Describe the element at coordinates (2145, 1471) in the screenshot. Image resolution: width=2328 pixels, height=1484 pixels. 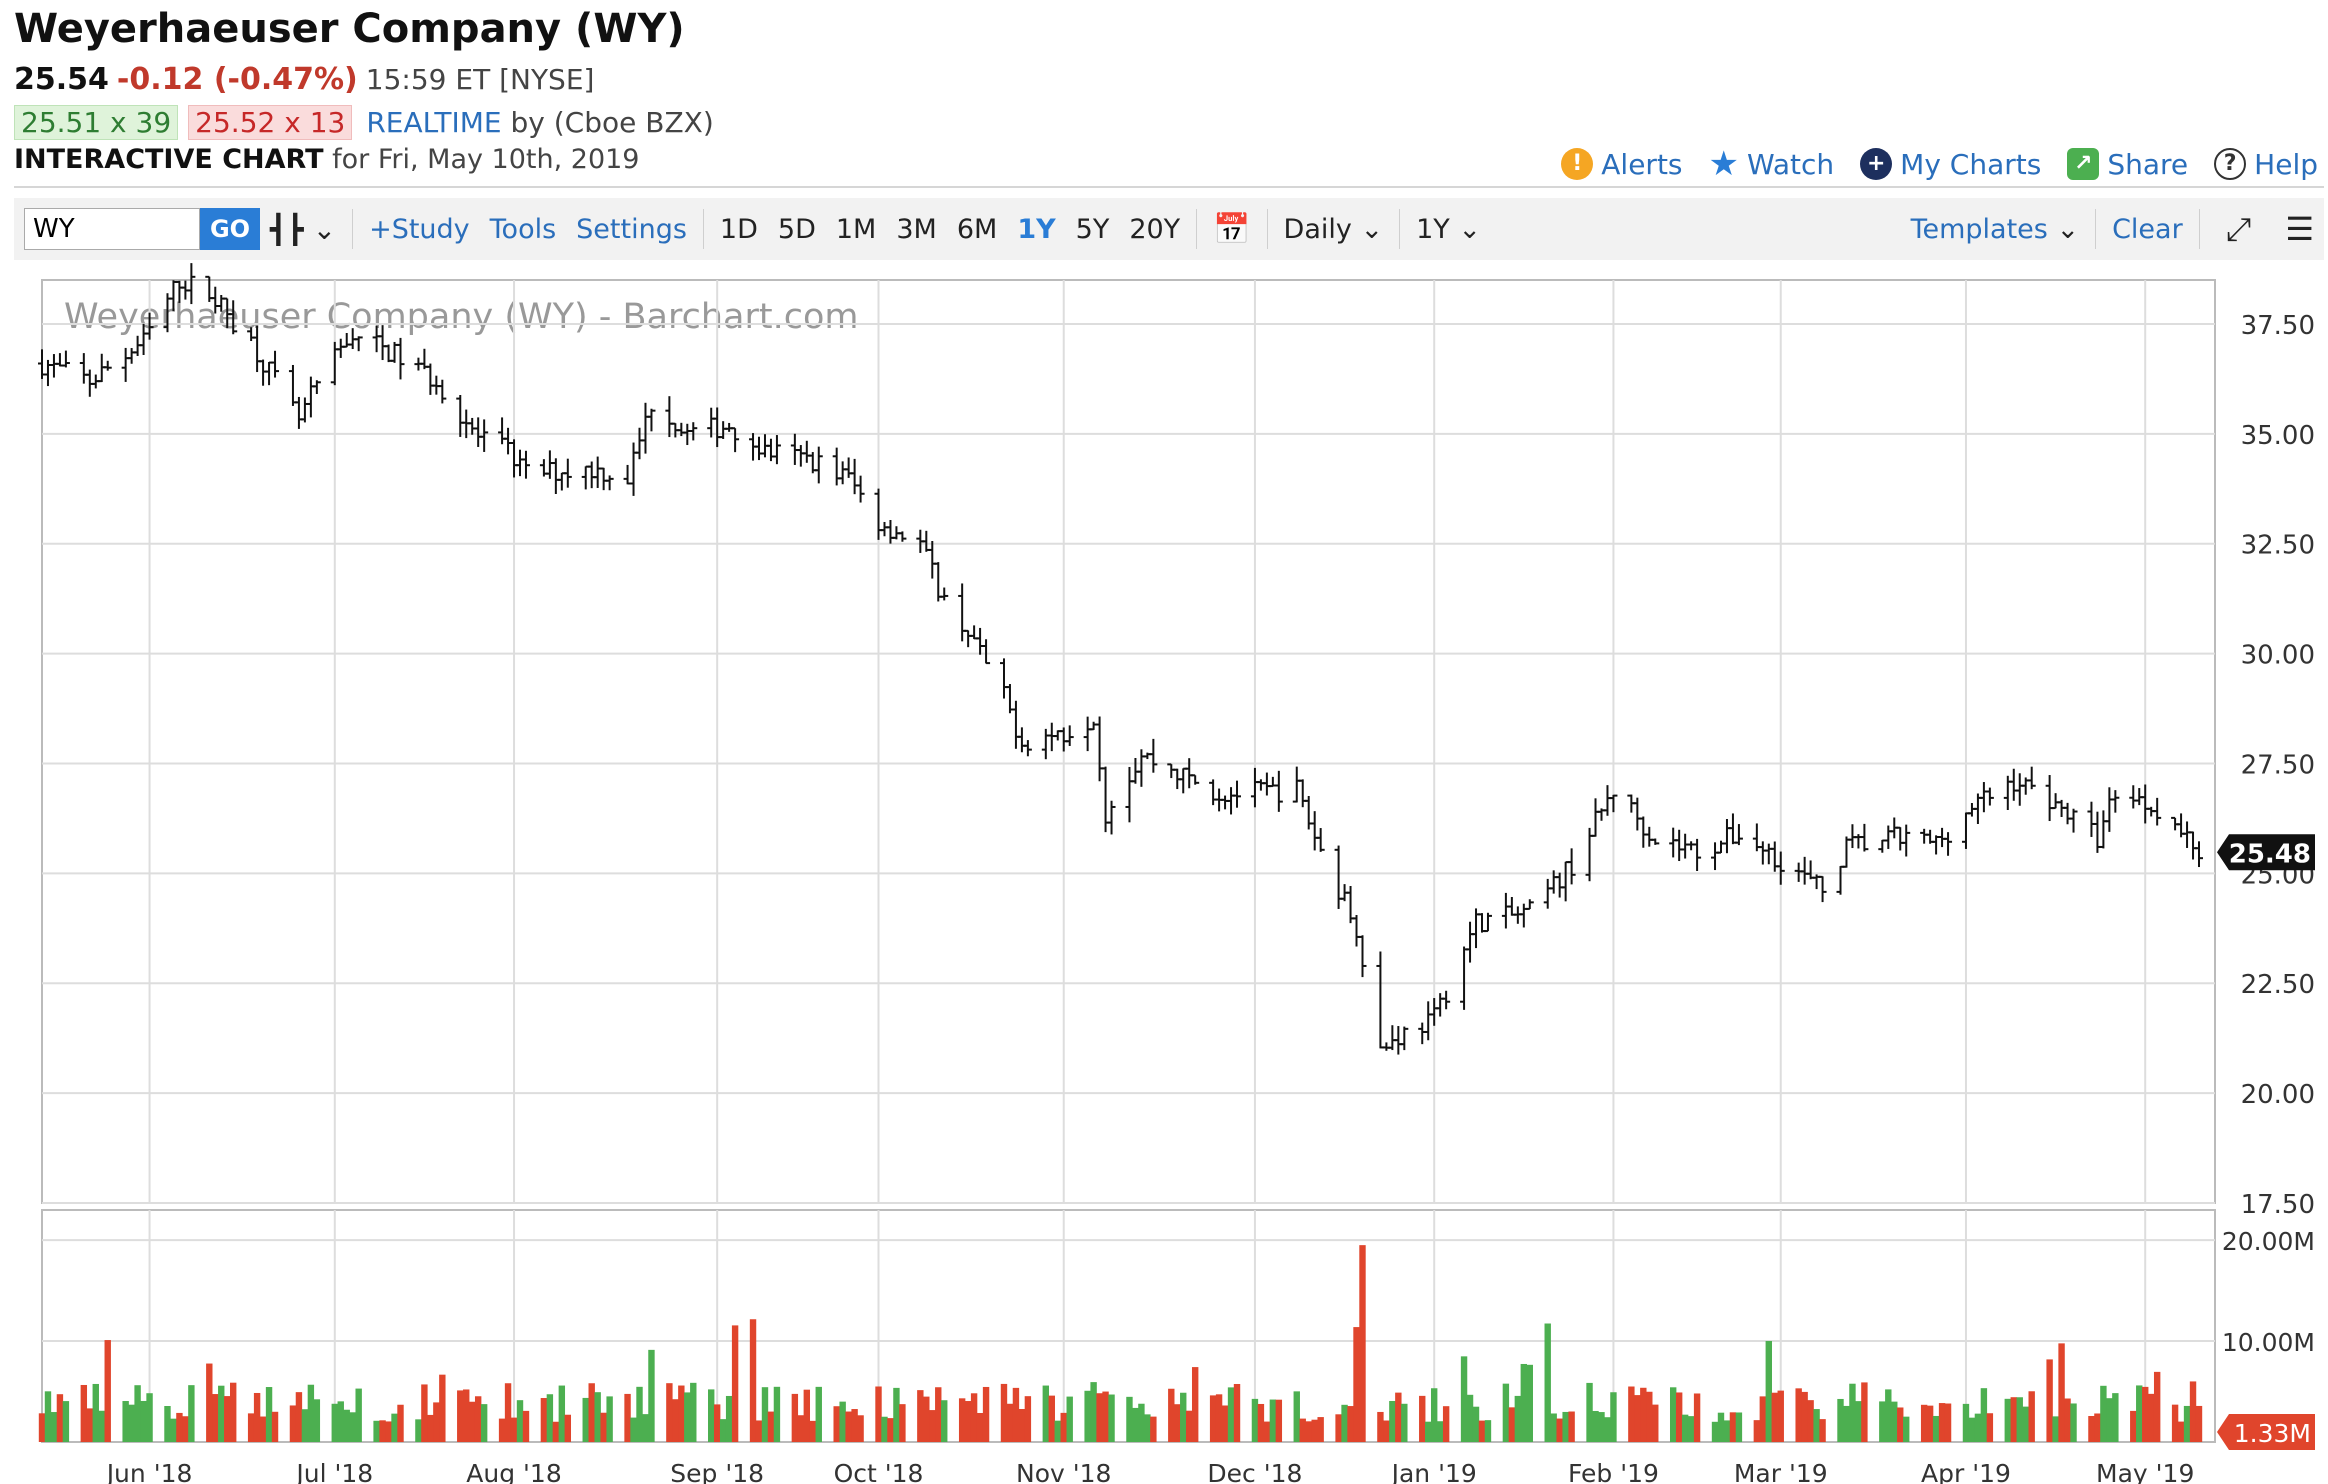
I see `x-tick-label: May '19` at that location.